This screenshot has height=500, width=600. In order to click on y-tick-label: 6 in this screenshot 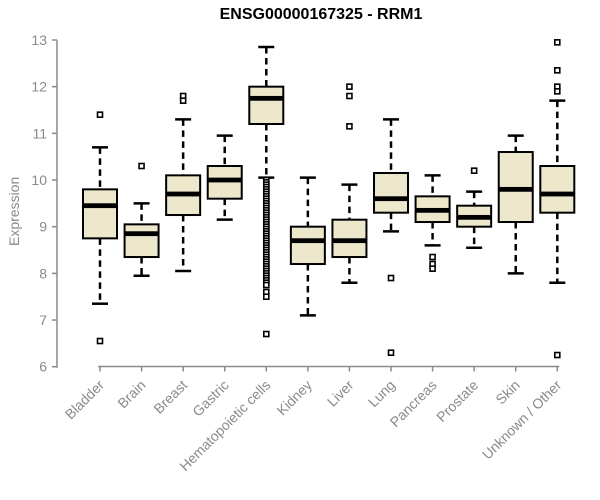, I will do `click(43, 367)`.